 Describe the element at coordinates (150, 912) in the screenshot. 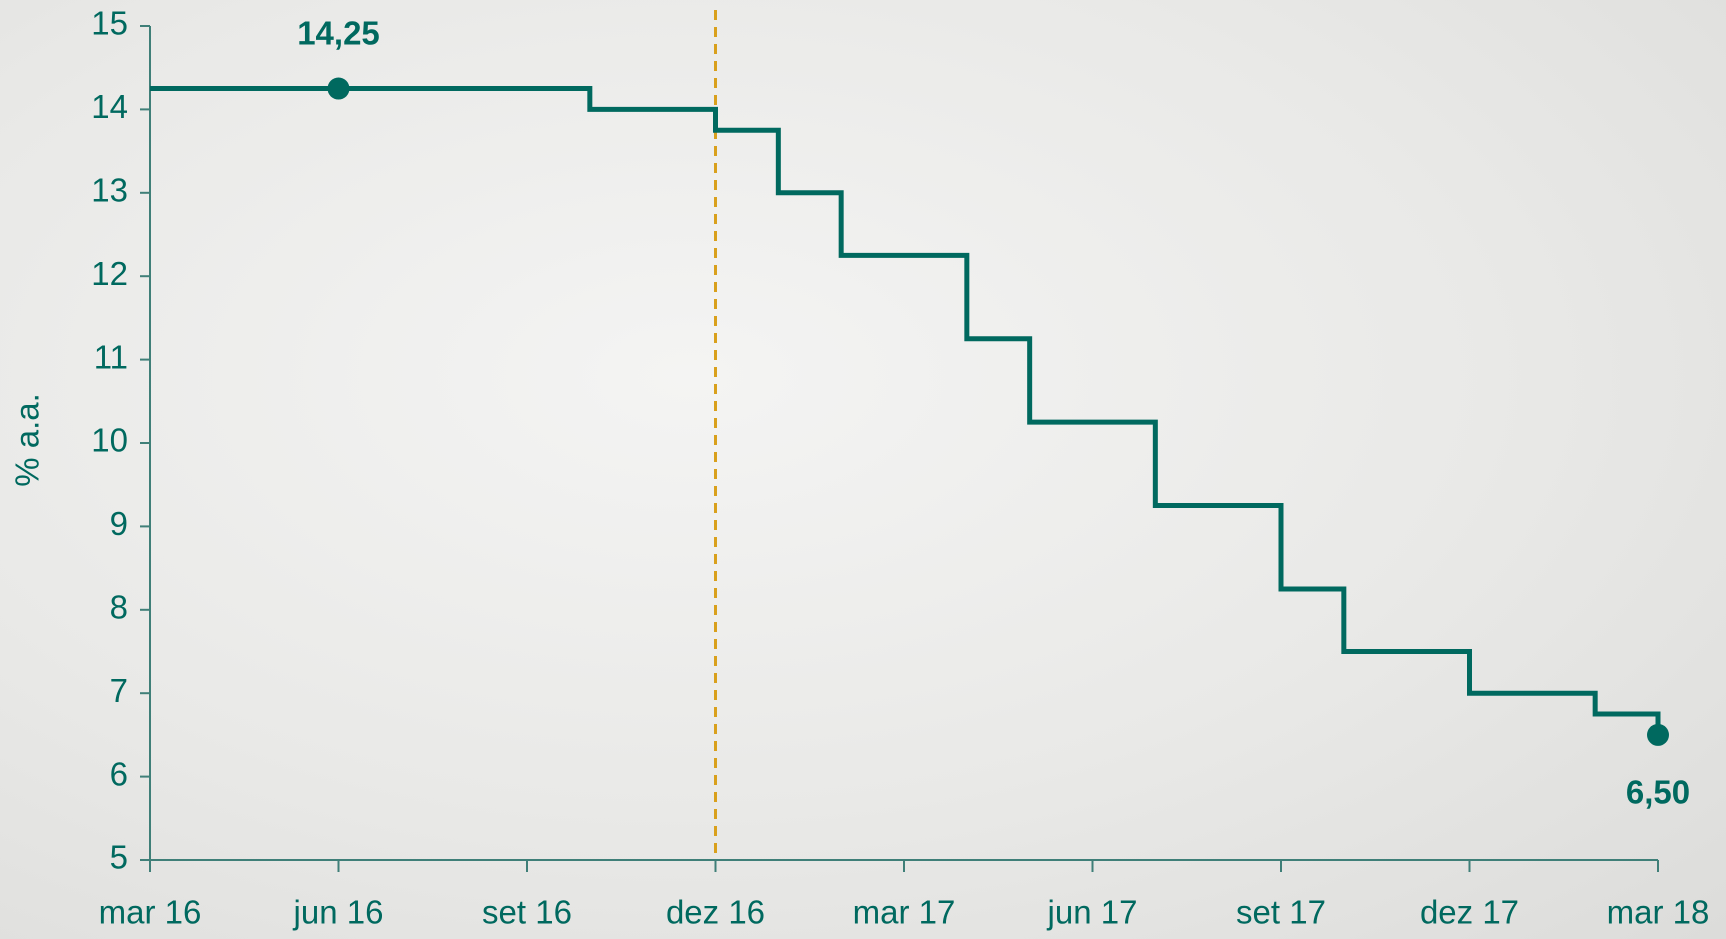

I see `x-tick-label: mar 16` at that location.